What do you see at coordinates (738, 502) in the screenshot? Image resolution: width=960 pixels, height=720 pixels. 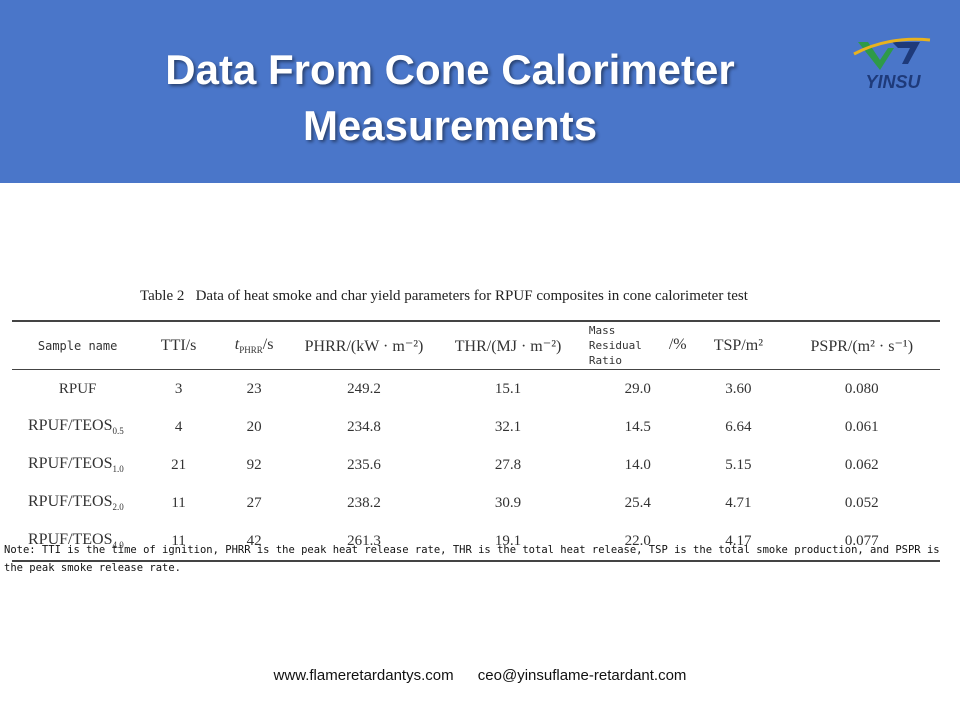 I see `table-cell: 4.71` at bounding box center [738, 502].